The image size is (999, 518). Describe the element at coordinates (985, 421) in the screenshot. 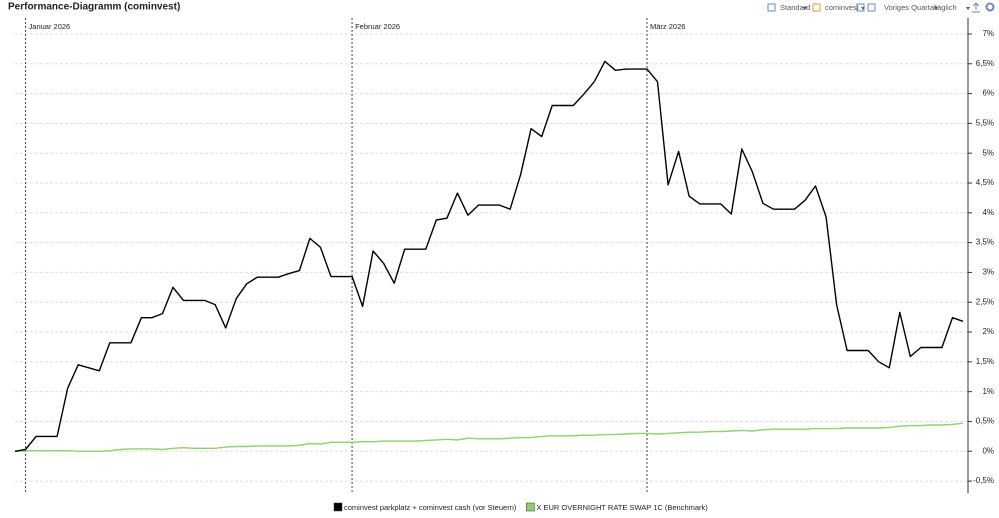

I see `y-tick-label: 0,5%` at that location.